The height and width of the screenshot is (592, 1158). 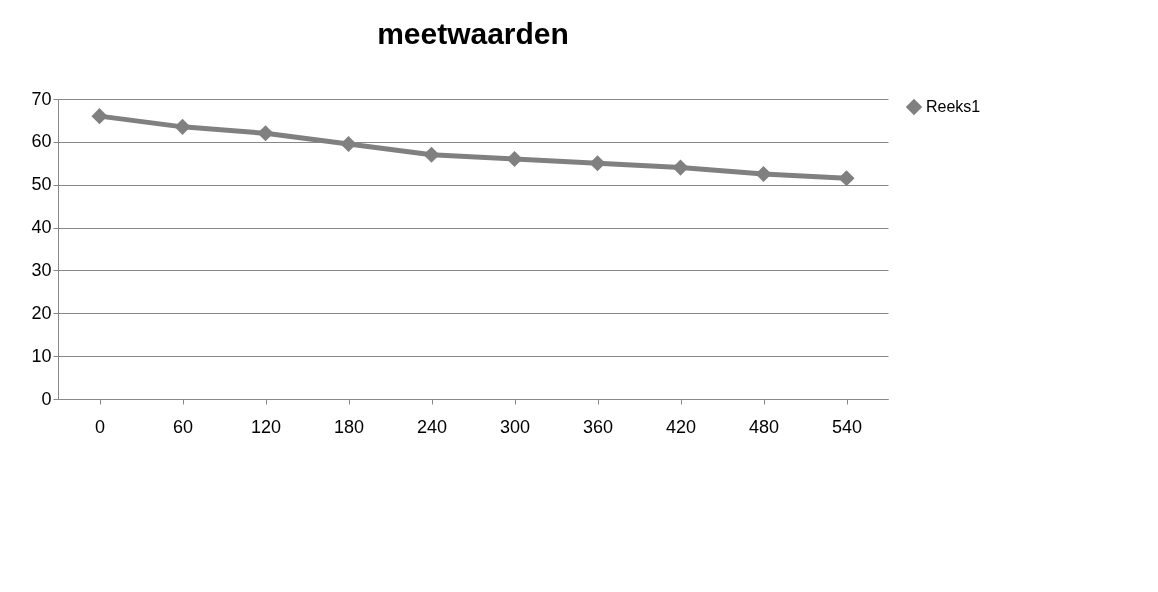 What do you see at coordinates (41, 355) in the screenshot?
I see `y-tick-label: 10` at bounding box center [41, 355].